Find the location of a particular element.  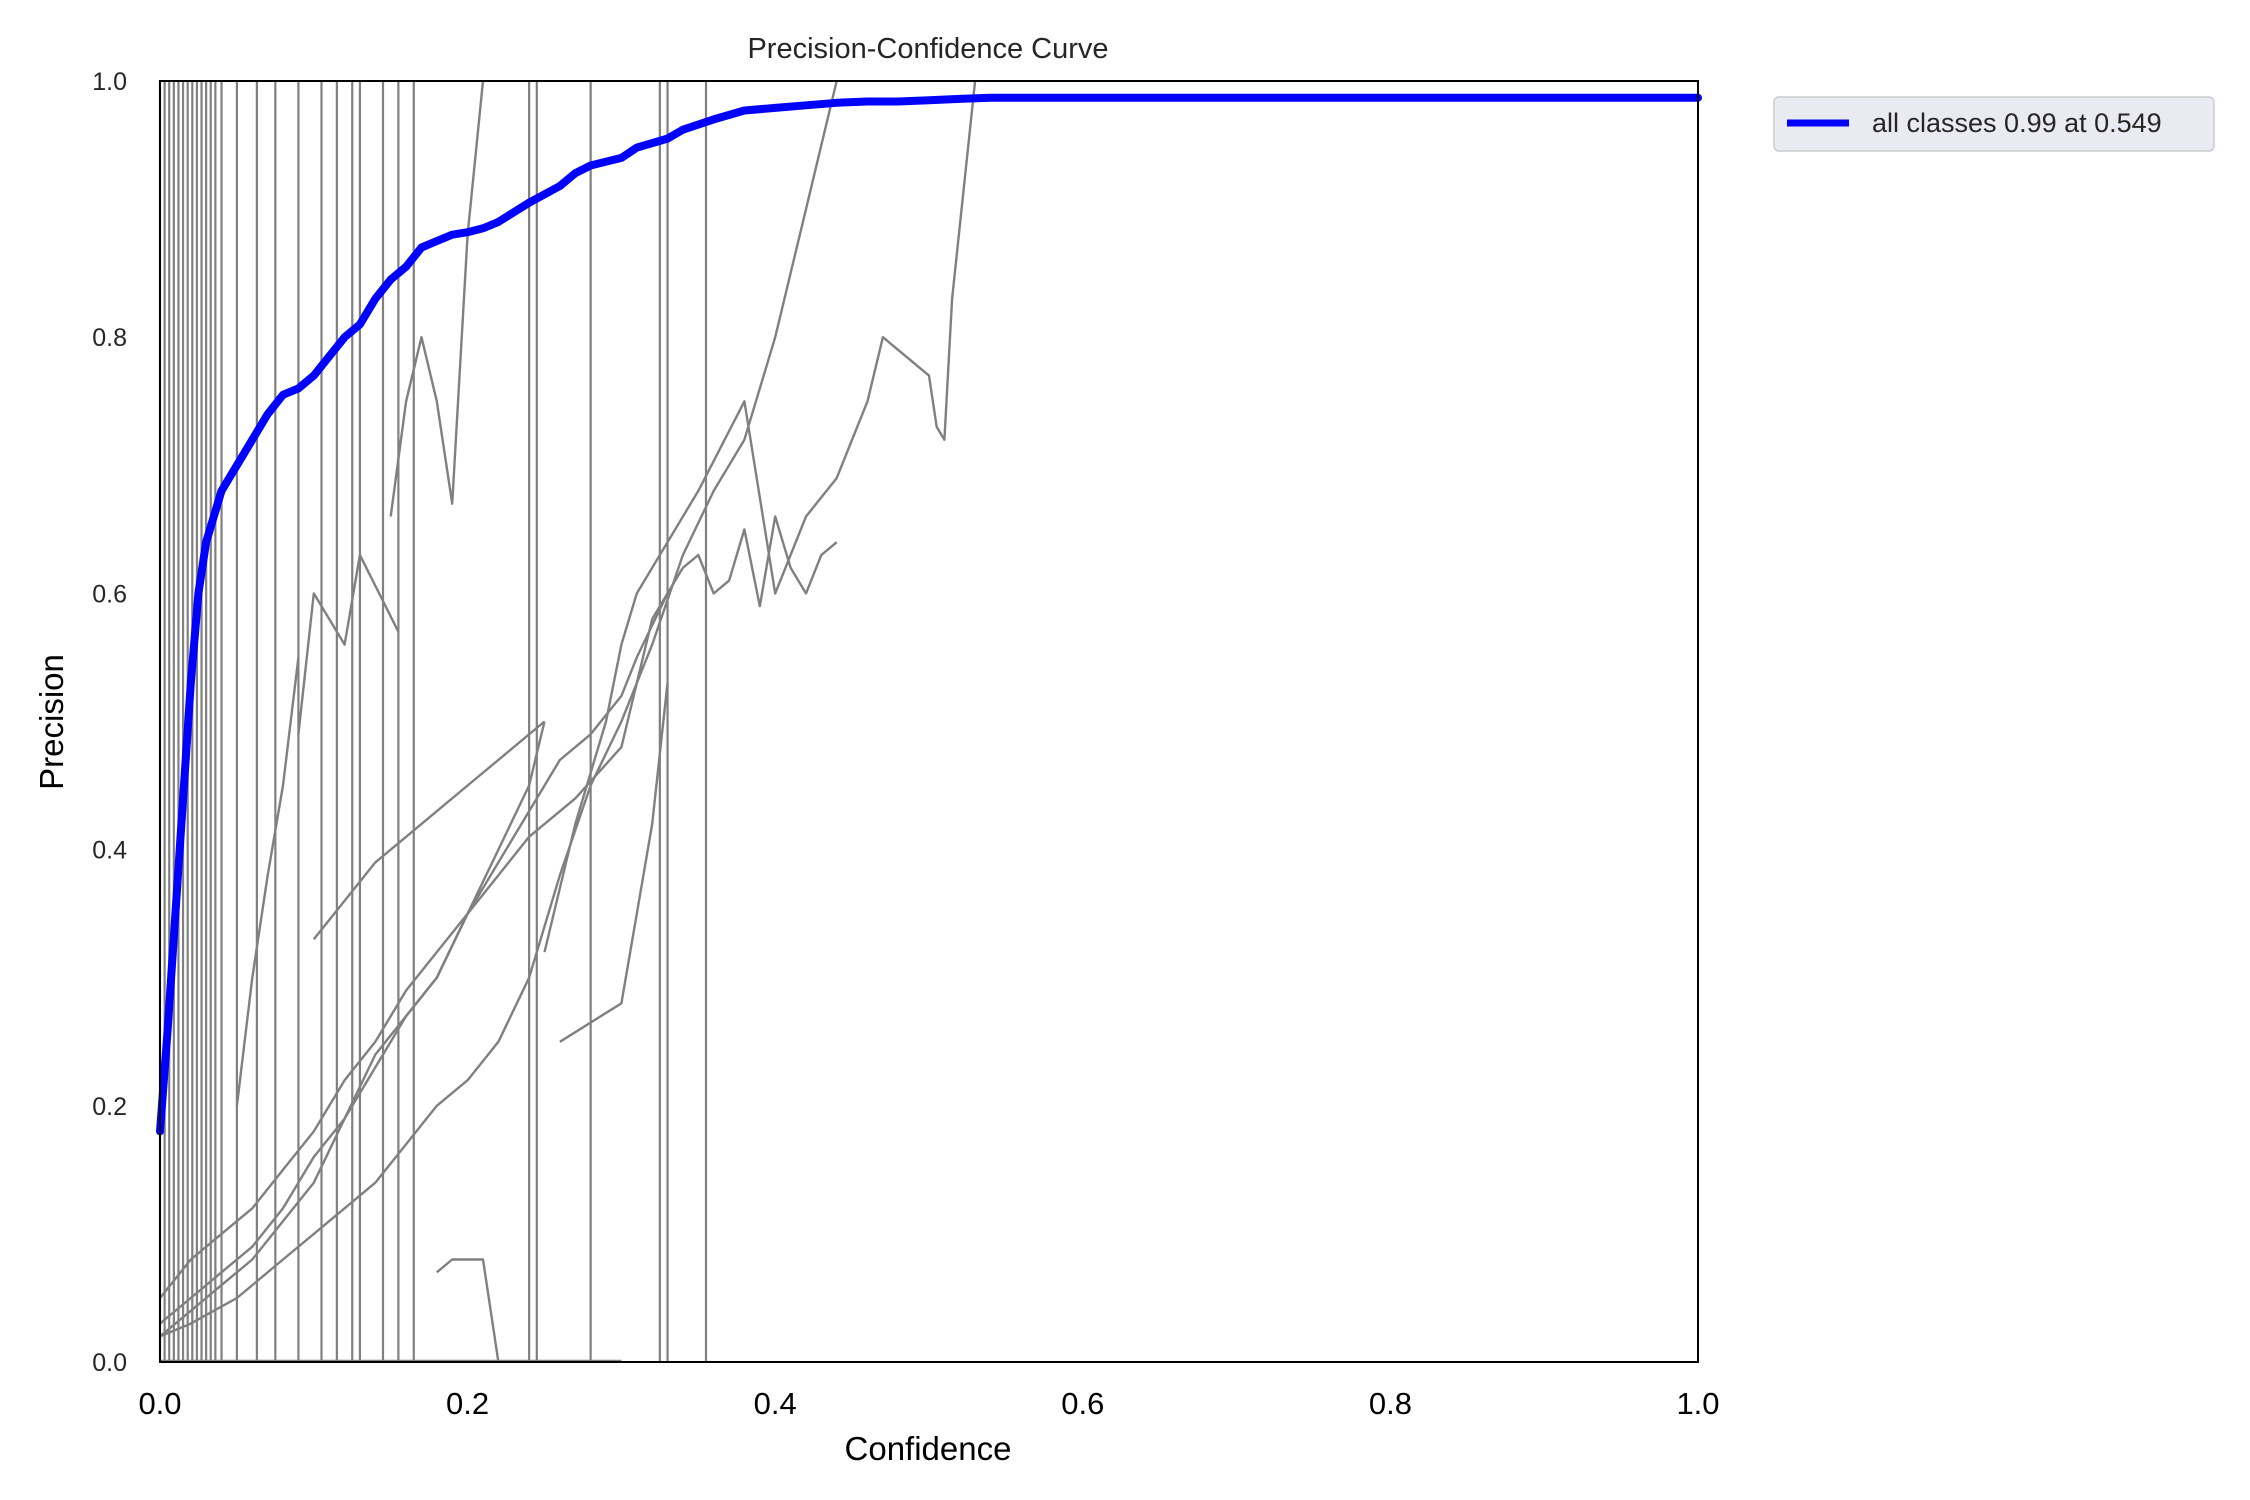

y-ticks: 0.0 0.2 0.4 0.6 0.8 1.0 is located at coordinates (109, 722).